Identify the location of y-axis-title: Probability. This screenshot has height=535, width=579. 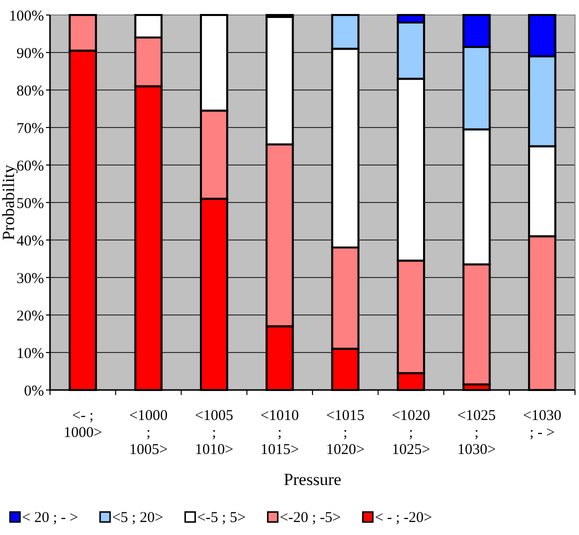
(9, 202).